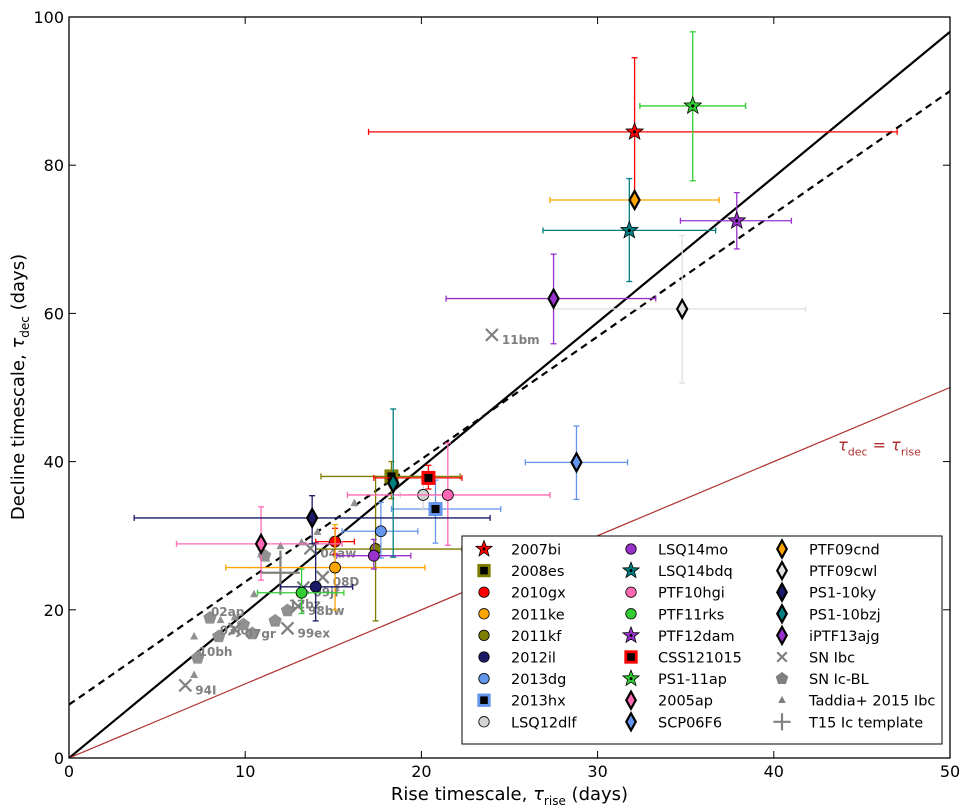 Image resolution: width=980 pixels, height=808 pixels. What do you see at coordinates (844, 551) in the screenshot?
I see `legend-label-PTF09cnd: PTF09cnd` at bounding box center [844, 551].